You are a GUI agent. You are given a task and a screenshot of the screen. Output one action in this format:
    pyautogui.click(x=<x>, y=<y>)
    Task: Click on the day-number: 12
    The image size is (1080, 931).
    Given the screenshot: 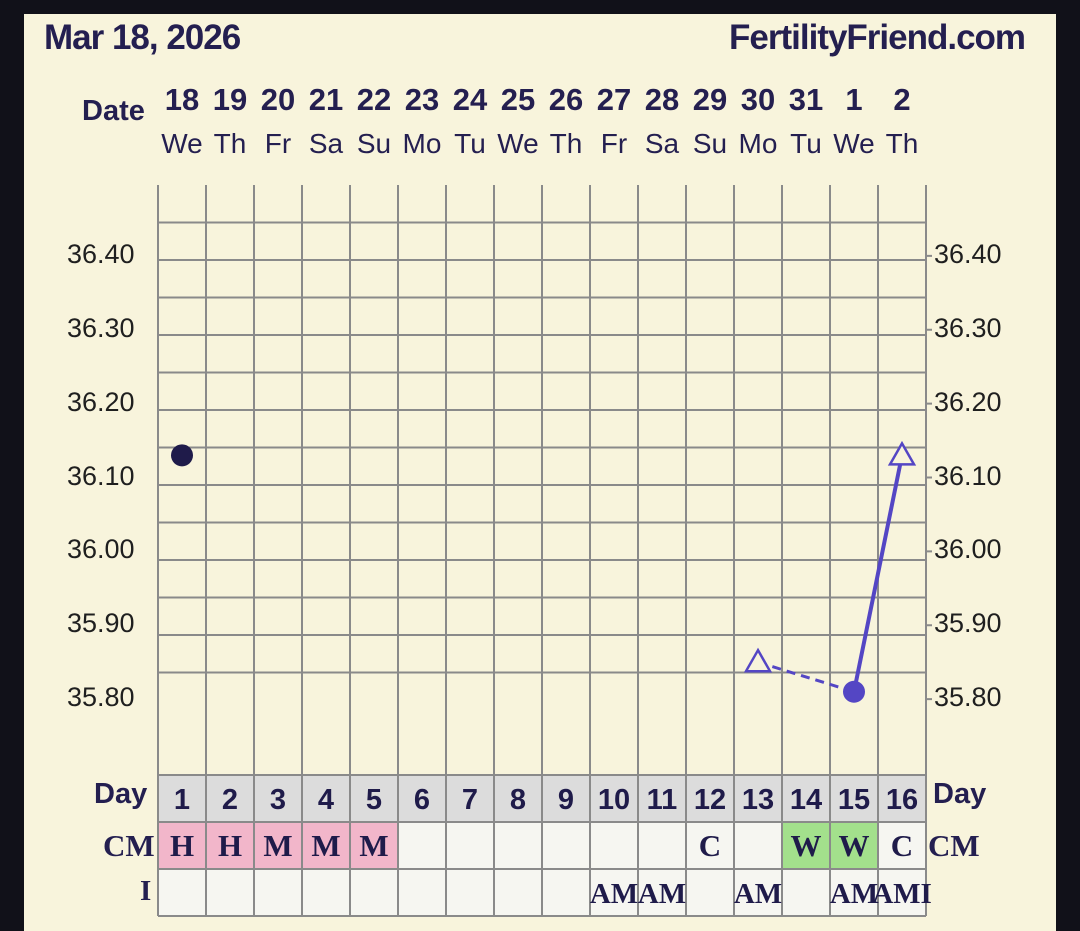 What is the action you would take?
    pyautogui.click(x=710, y=800)
    